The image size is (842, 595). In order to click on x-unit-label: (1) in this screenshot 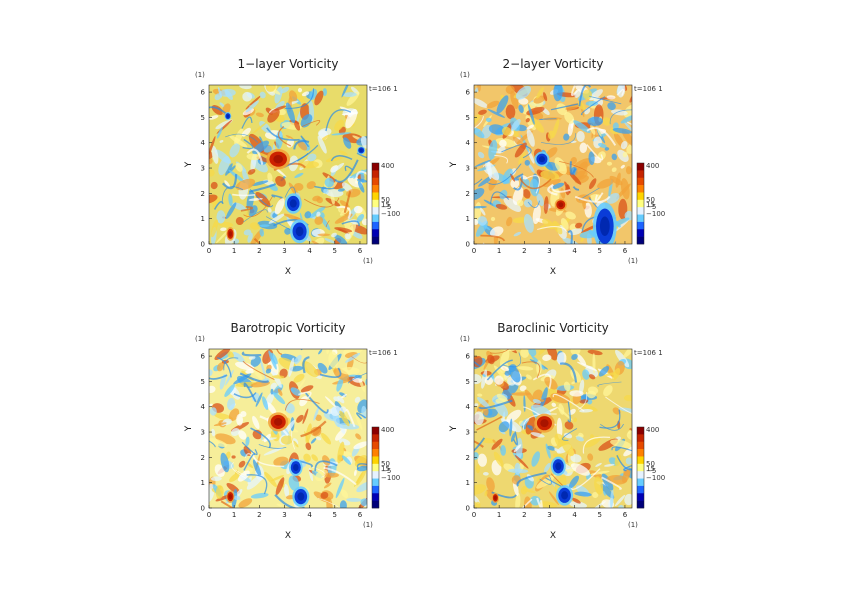, I will do `click(368, 525)`.